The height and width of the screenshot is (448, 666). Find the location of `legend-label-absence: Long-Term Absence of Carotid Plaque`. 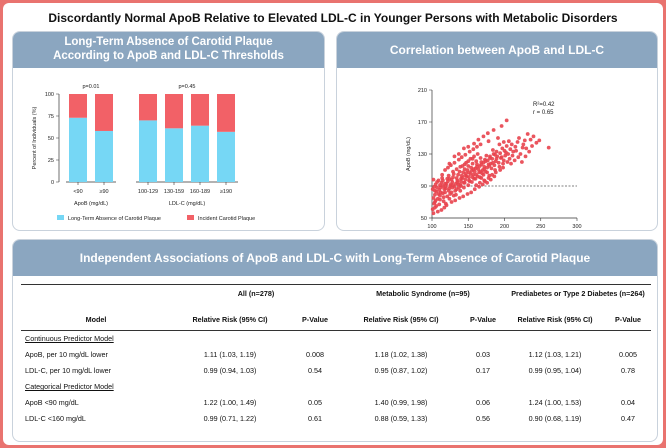

legend-label-absence: Long-Term Absence of Carotid Plaque is located at coordinates (114, 219).